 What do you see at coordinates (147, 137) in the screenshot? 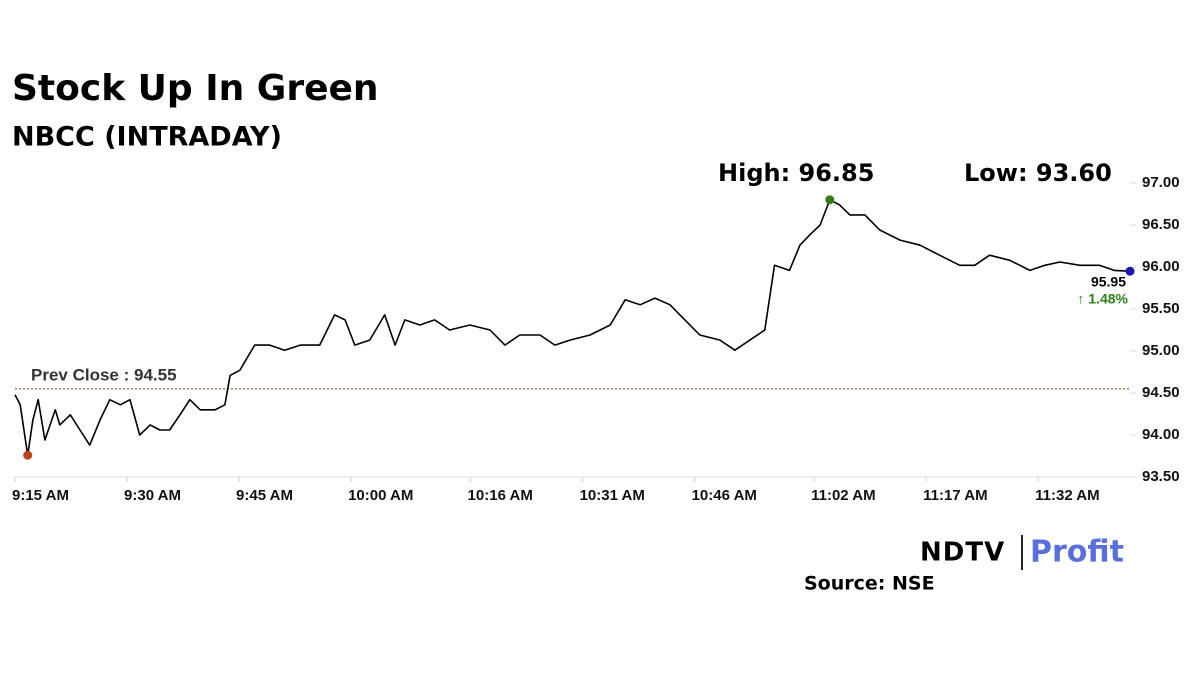
I see `chart-subtitle: NBCC (INTRADAY)` at bounding box center [147, 137].